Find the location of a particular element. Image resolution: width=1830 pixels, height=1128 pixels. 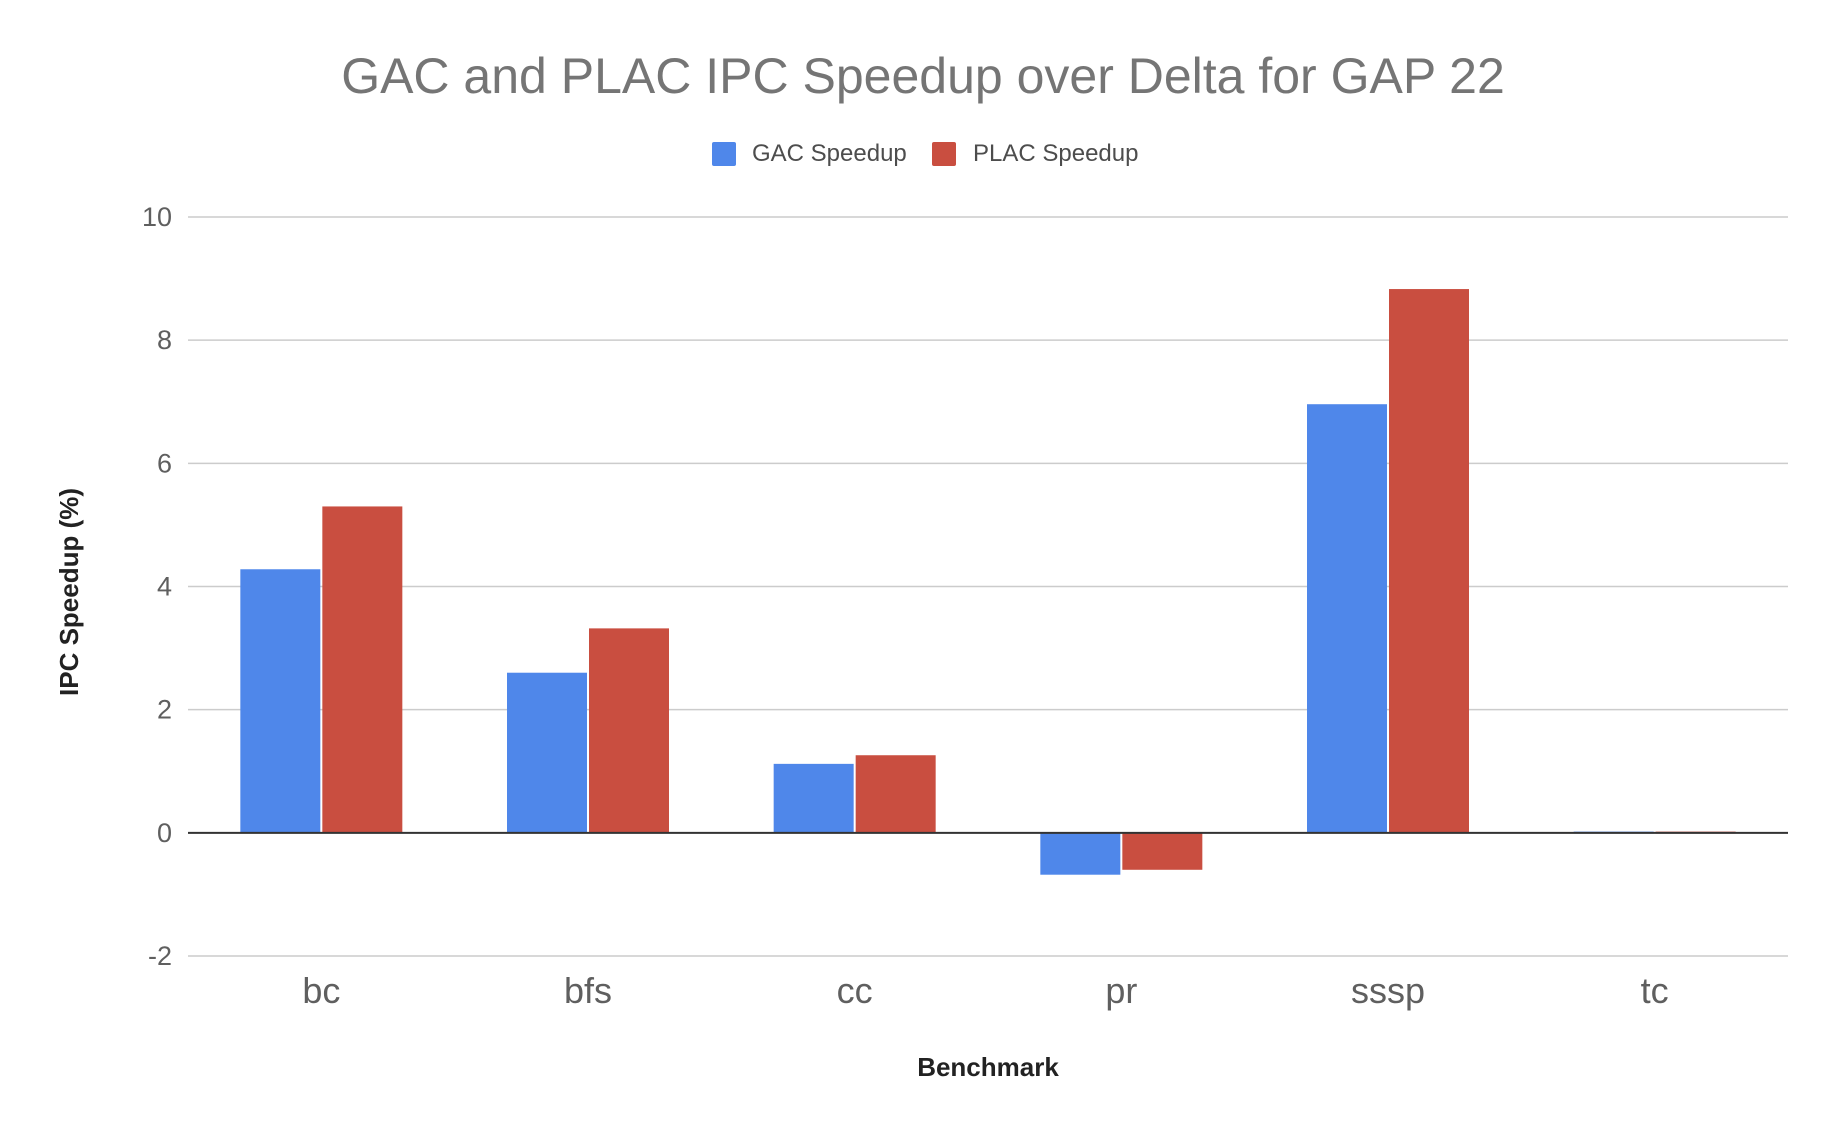

y-tick-label: 10 is located at coordinates (157, 217).